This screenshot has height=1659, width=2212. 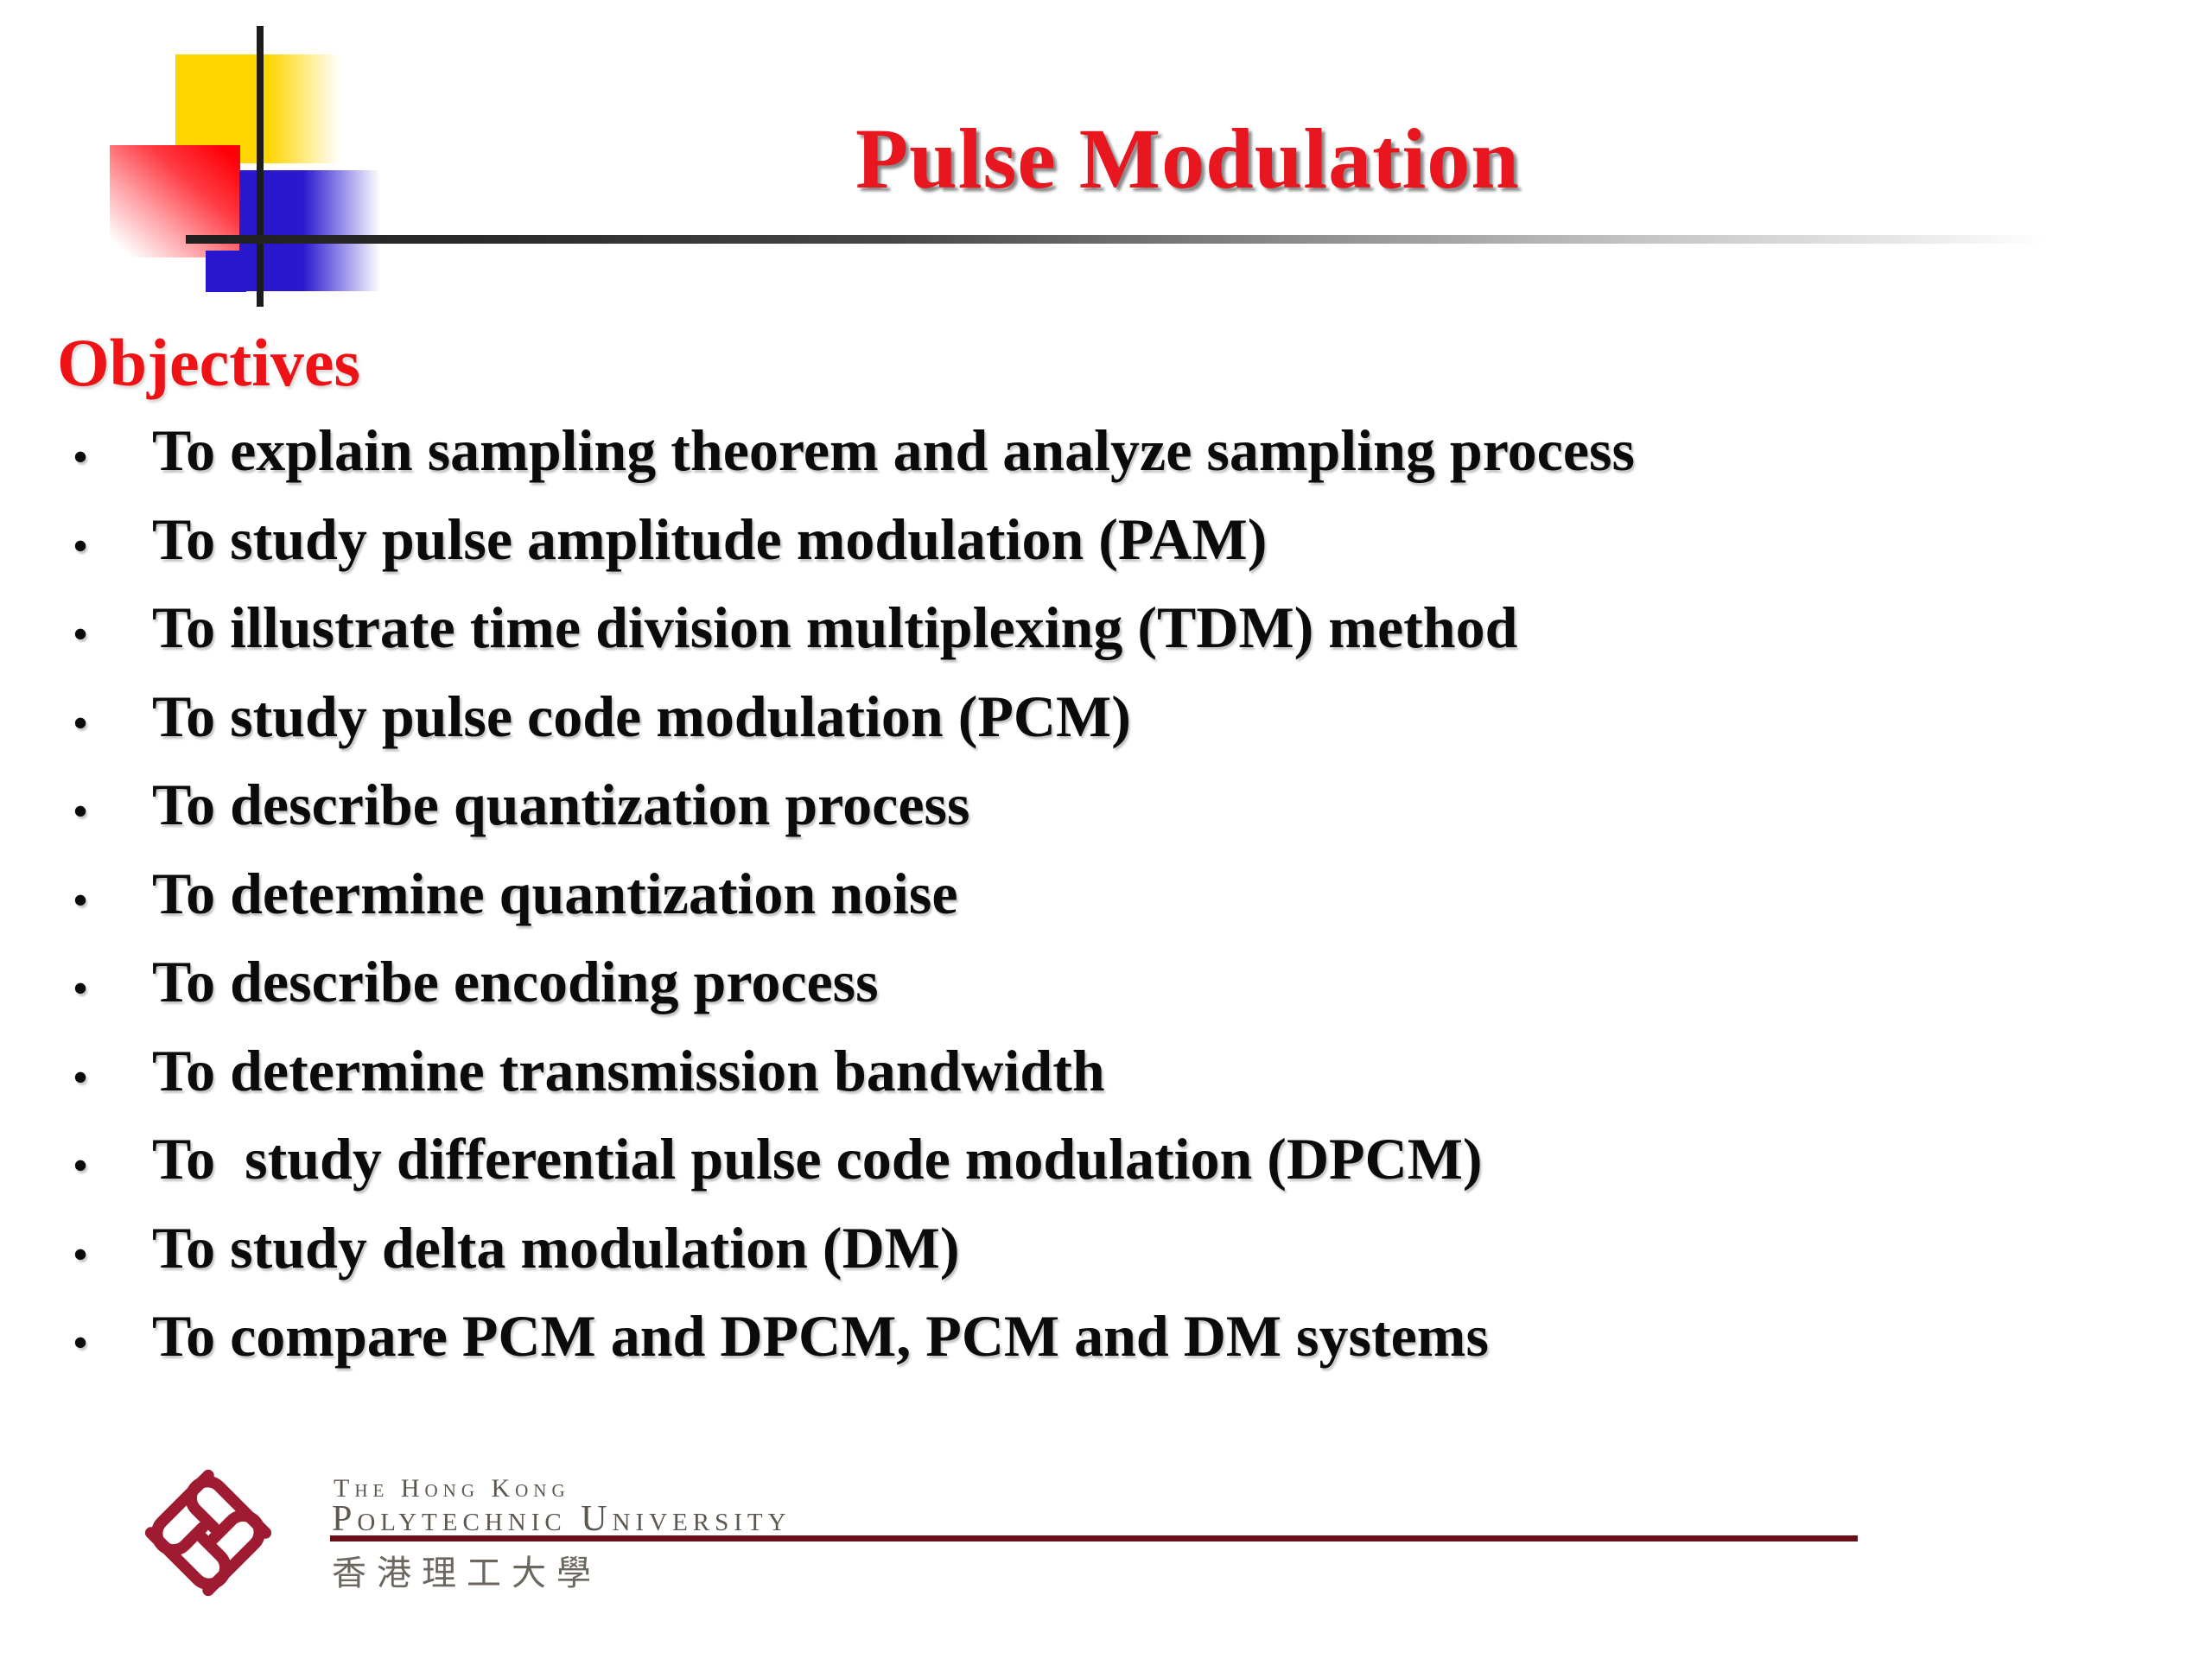 What do you see at coordinates (208, 1533) in the screenshot?
I see `polyu-logo-icon` at bounding box center [208, 1533].